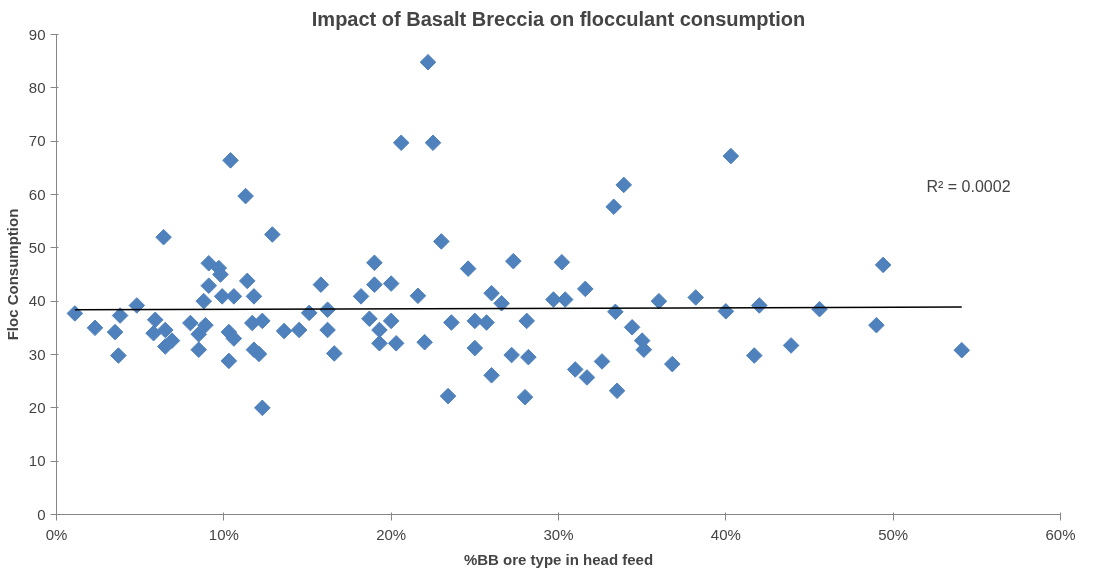 This screenshot has width=1112, height=581. Describe the element at coordinates (37, 301) in the screenshot. I see `y-tick-label: 40` at that location.